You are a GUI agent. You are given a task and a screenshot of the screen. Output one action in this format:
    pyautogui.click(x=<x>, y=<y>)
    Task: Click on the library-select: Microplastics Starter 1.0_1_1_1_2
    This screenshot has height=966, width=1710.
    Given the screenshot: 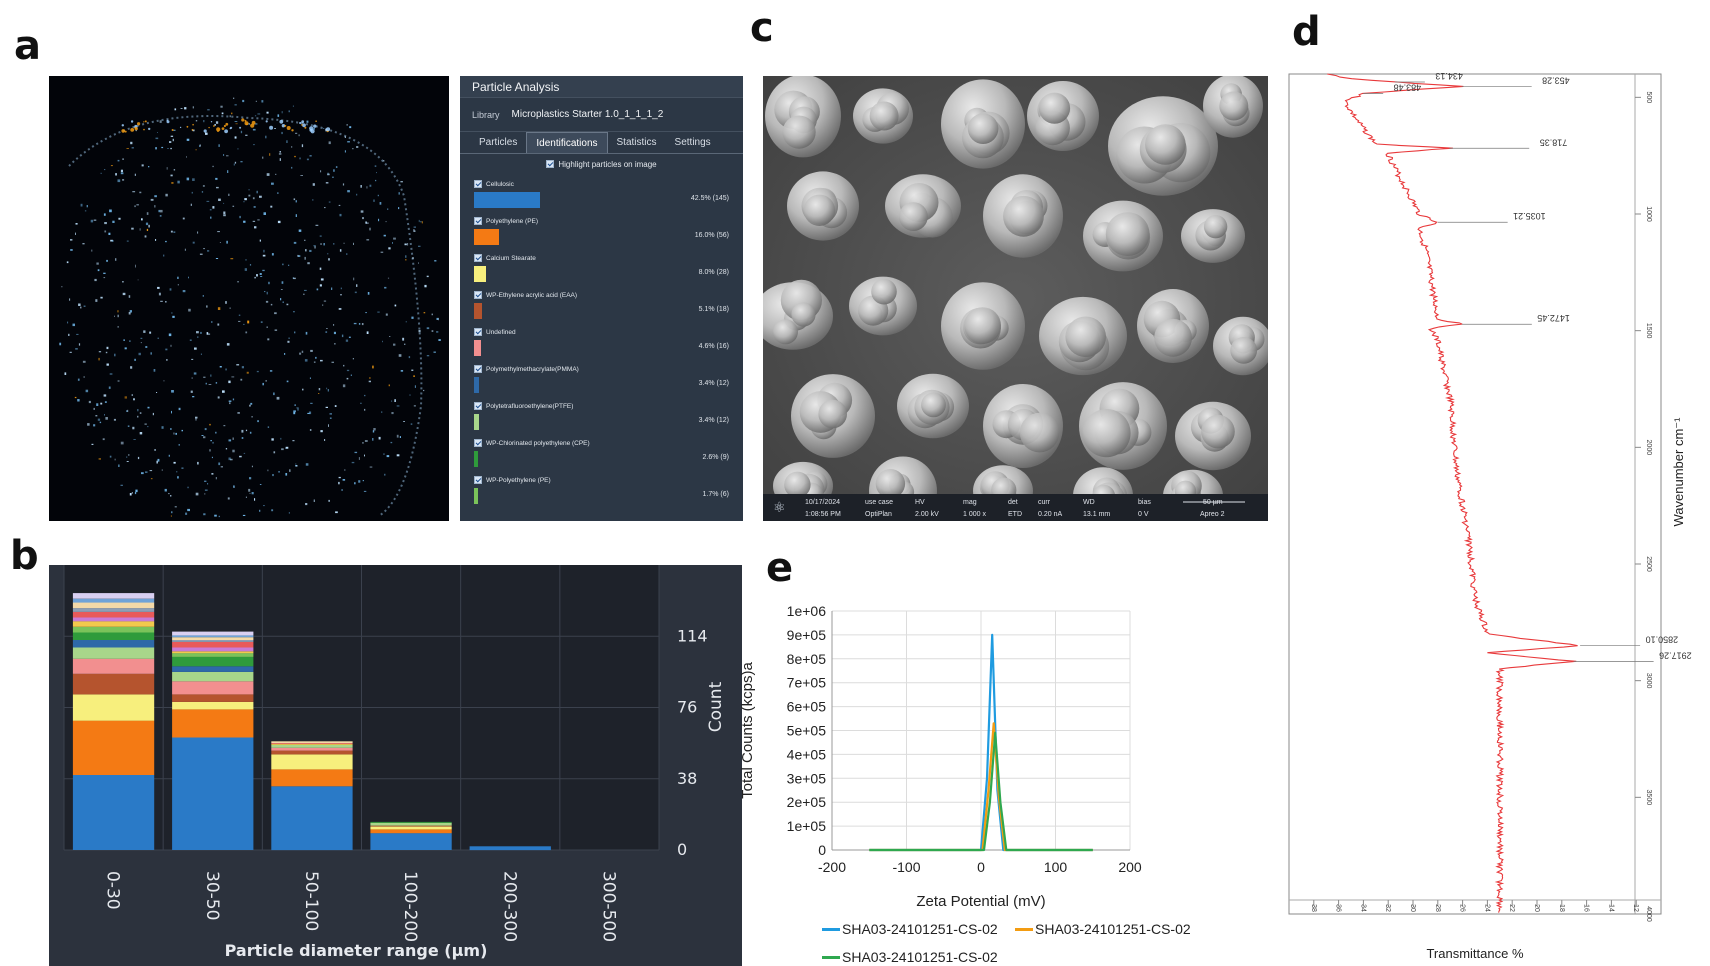 What is the action you would take?
    pyautogui.click(x=587, y=114)
    